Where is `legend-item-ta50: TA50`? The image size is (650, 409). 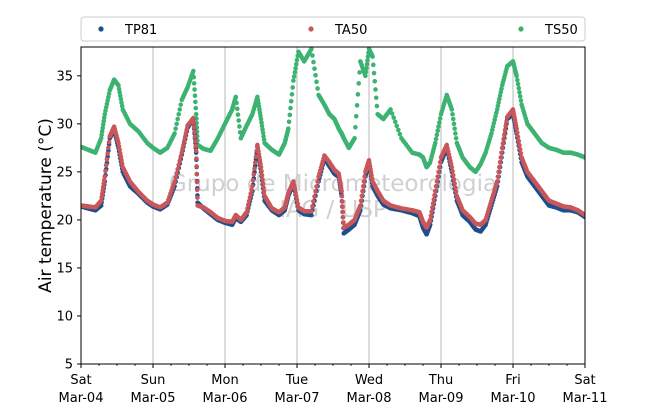 legend-item-ta50: TA50 is located at coordinates (337, 30).